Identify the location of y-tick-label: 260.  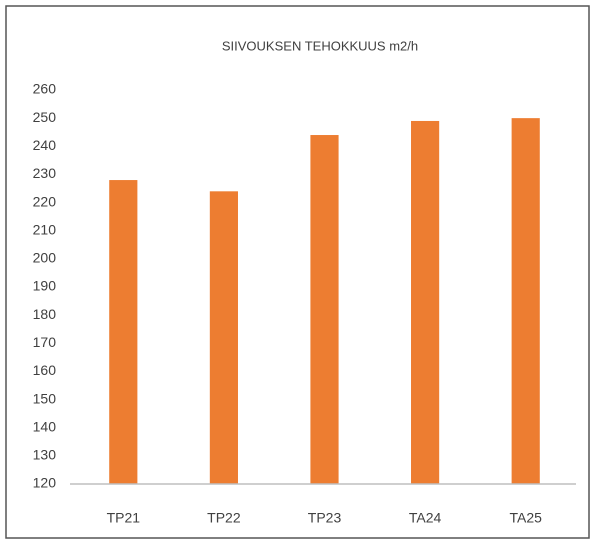
(45, 89).